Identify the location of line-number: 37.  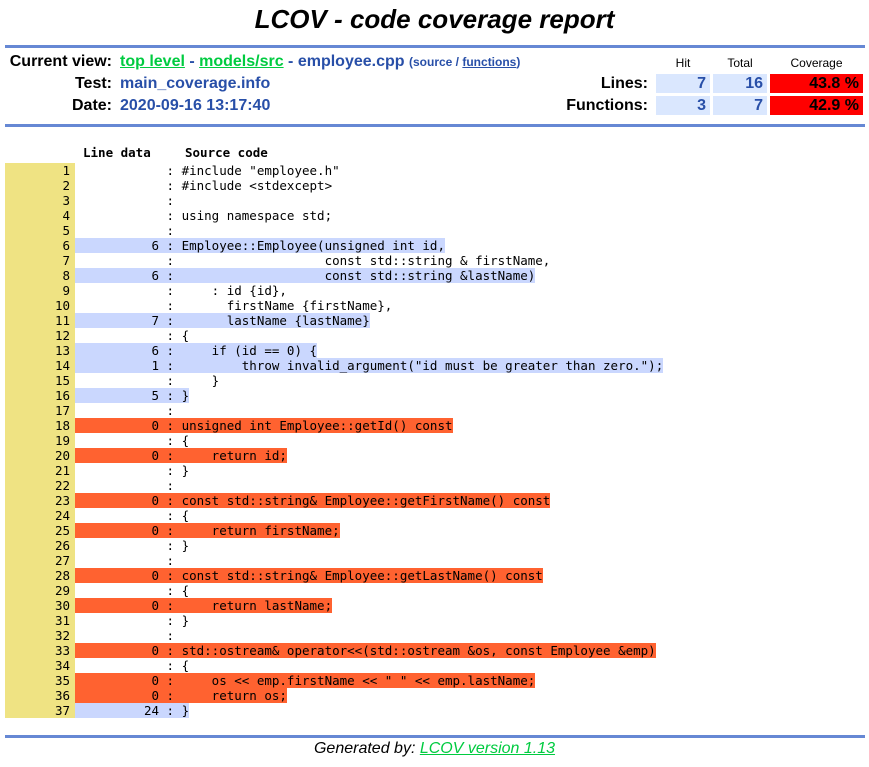
(40, 710).